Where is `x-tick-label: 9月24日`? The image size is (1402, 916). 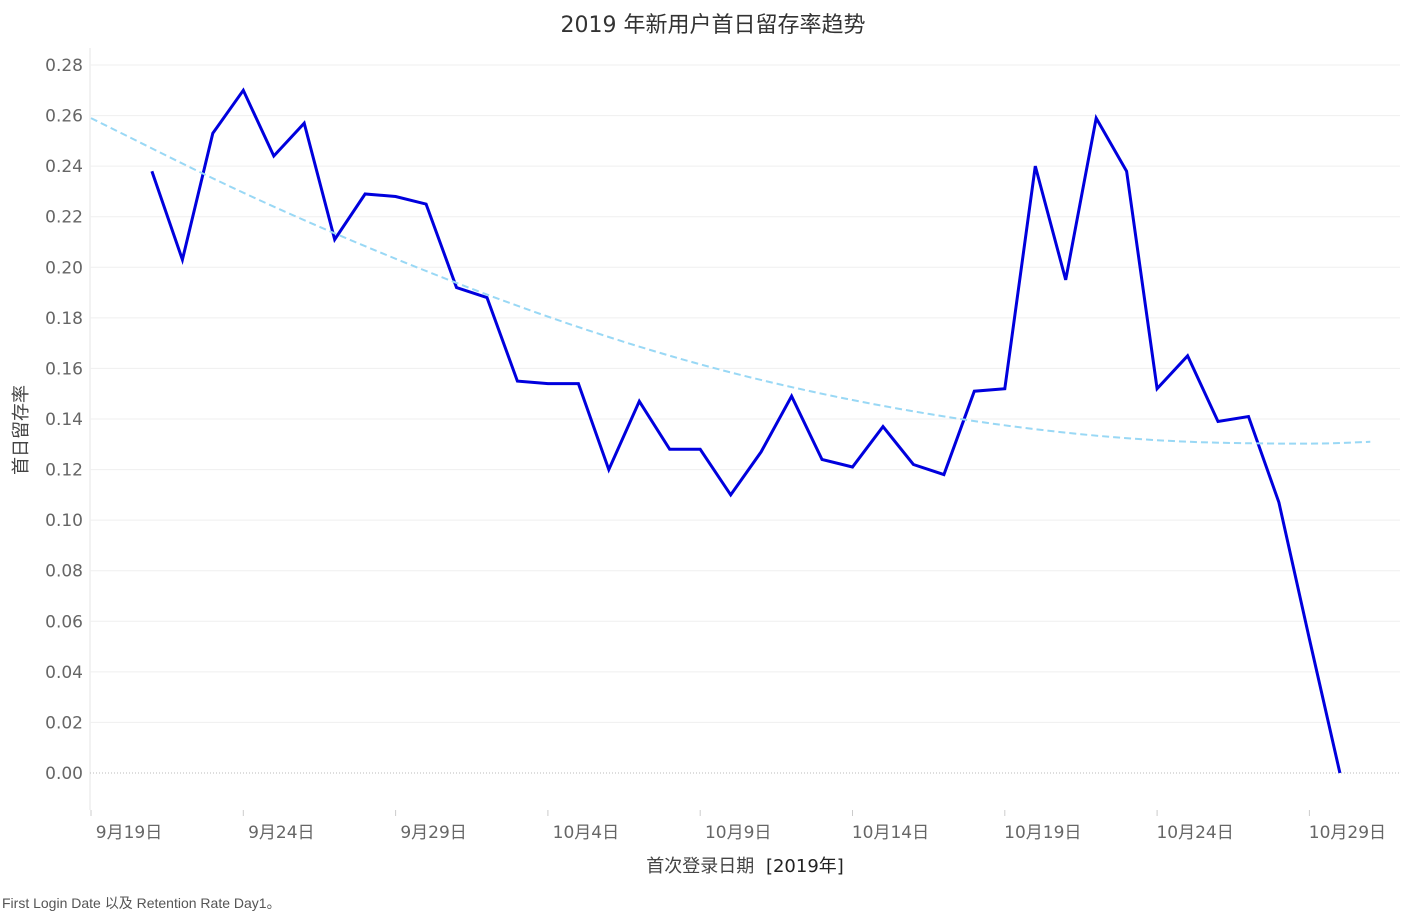 x-tick-label: 9月24日 is located at coordinates (281, 833).